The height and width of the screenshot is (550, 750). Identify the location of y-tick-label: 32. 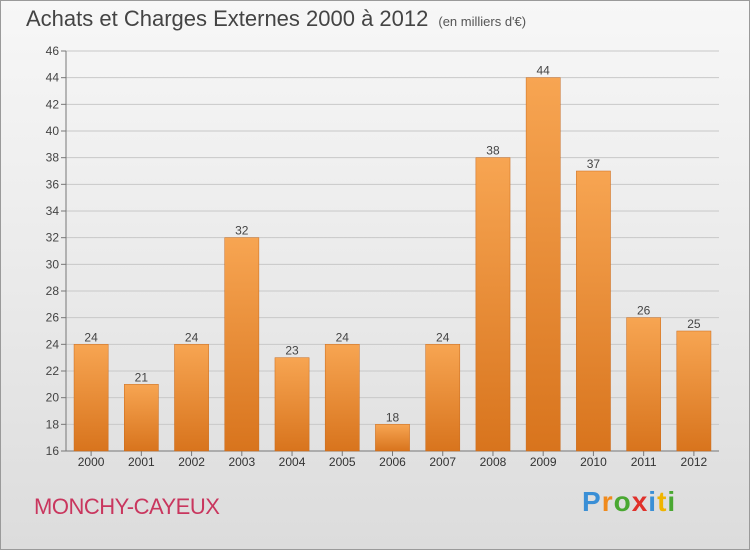
(53, 238).